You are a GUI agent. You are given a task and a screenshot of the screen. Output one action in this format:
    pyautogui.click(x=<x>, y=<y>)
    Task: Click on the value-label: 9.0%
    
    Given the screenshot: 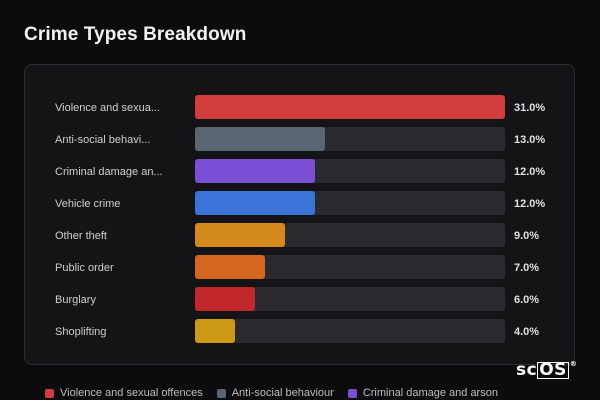 What is the action you would take?
    pyautogui.click(x=526, y=236)
    